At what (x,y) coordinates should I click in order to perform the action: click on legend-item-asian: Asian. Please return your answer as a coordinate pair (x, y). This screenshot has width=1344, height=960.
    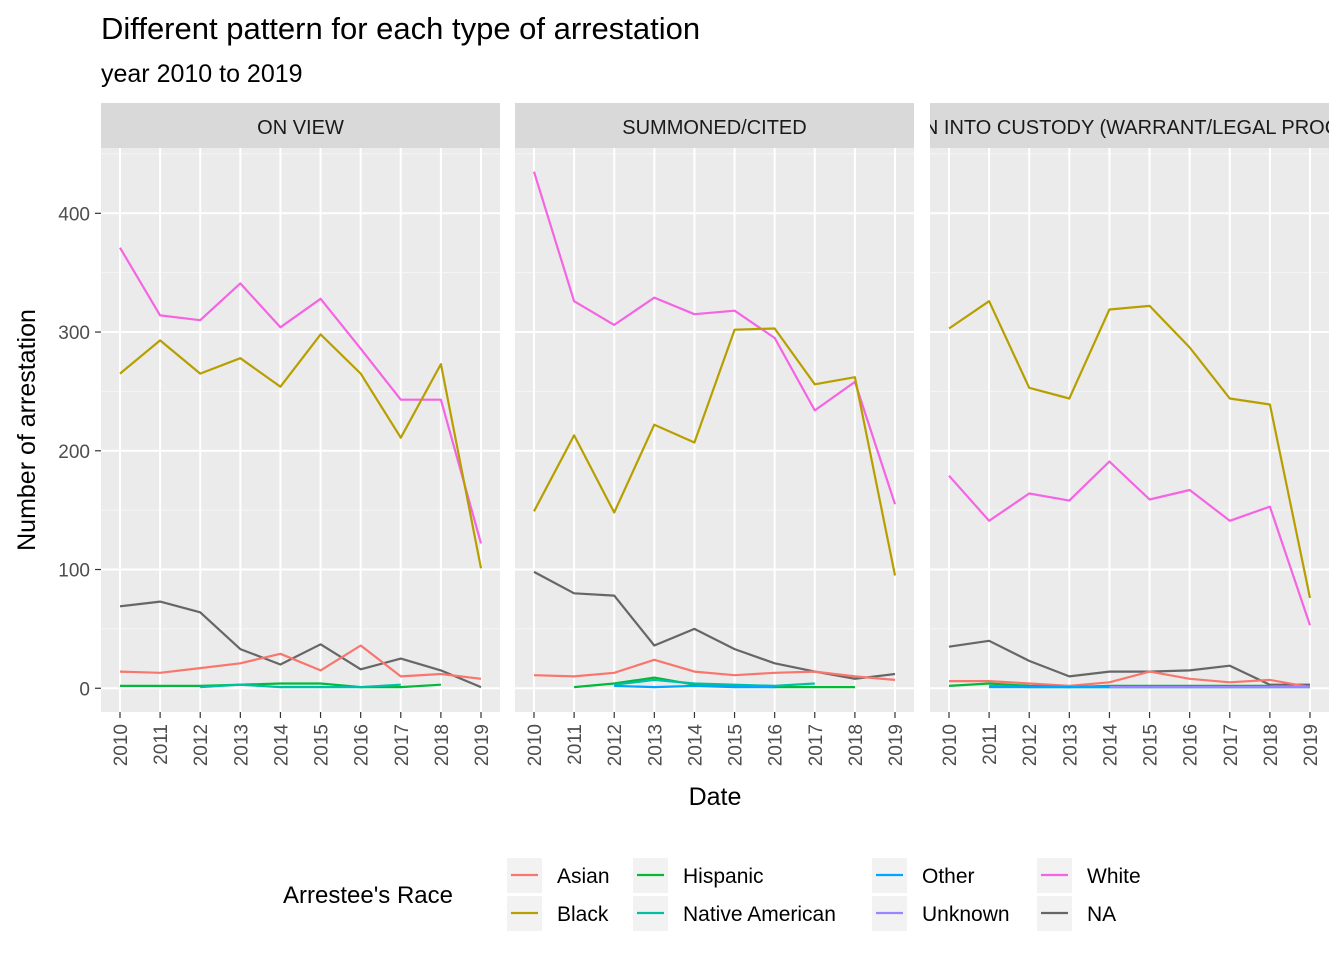
    Looking at the image, I should click on (558, 875).